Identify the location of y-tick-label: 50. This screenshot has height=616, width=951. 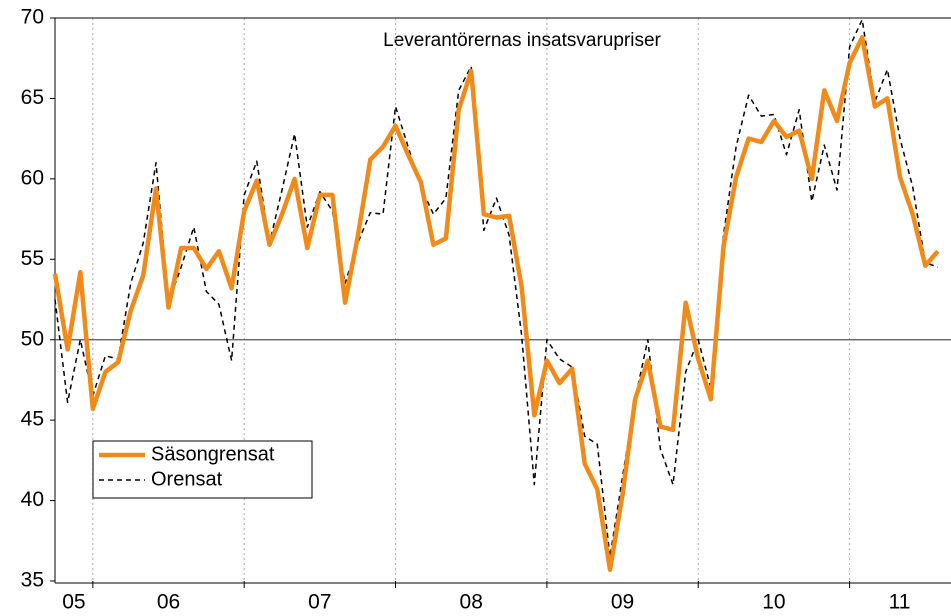
(32, 338).